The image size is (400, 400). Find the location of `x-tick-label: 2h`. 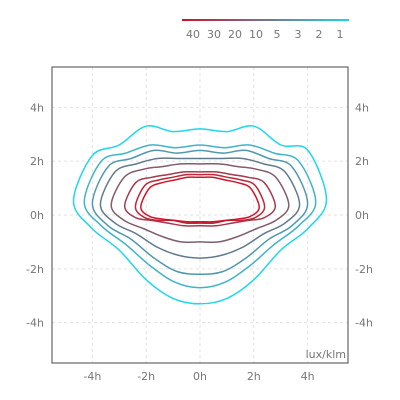

x-tick-label: 2h is located at coordinates (254, 376).